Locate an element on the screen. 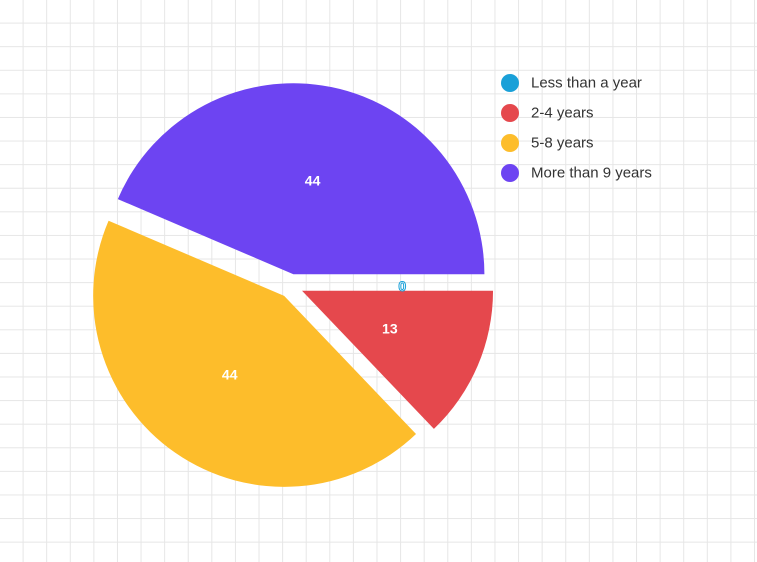 Image resolution: width=757 pixels, height=562 pixels. data-label-more-than-9-years: 44 is located at coordinates (313, 181).